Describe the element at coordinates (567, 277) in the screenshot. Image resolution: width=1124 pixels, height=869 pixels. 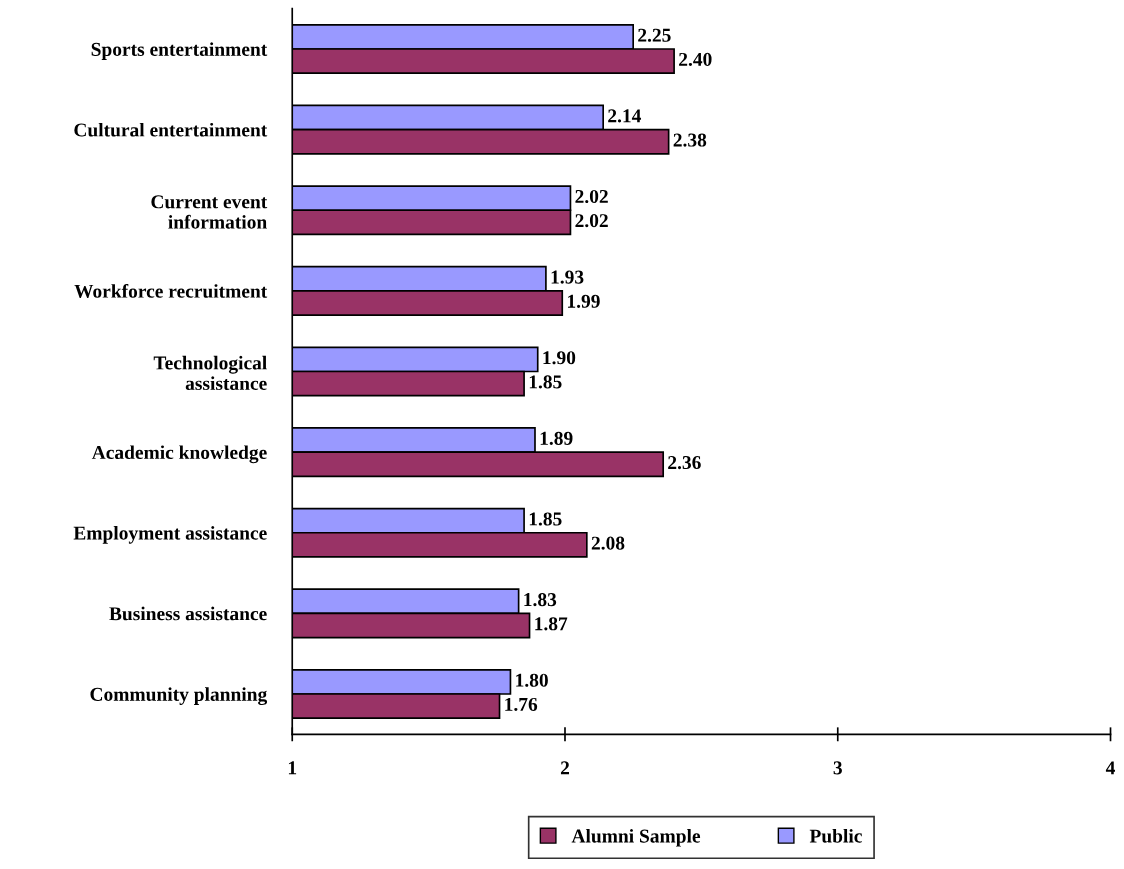
I see `data-label: 1.93` at that location.